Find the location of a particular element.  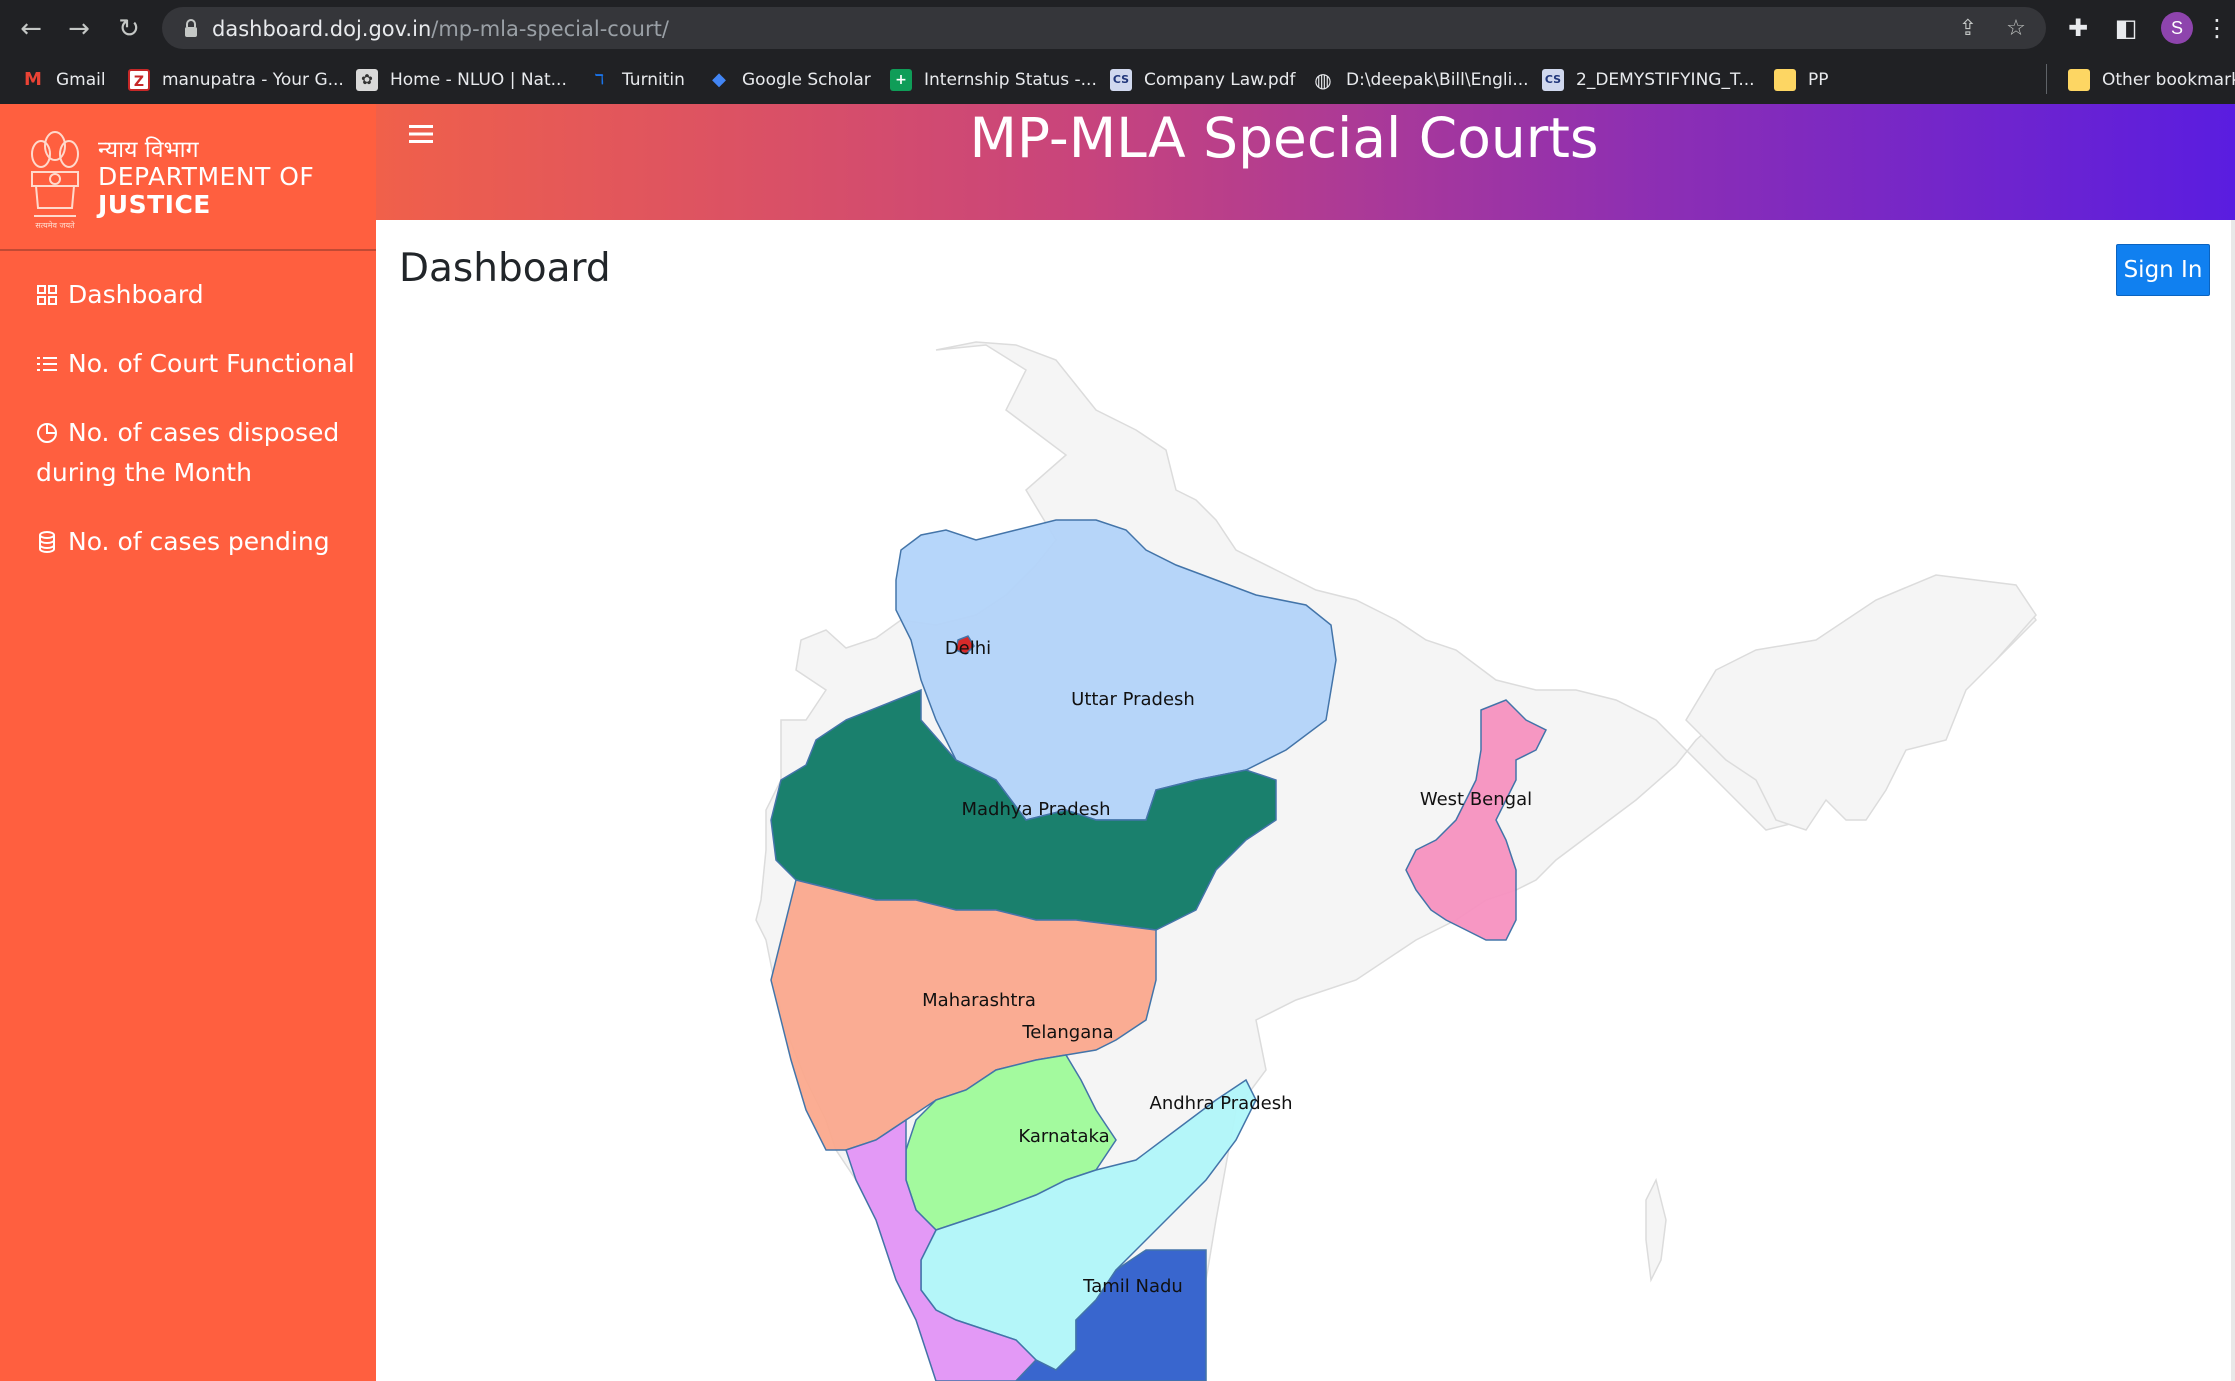

map-label-delhi: Delhi is located at coordinates (968, 648).